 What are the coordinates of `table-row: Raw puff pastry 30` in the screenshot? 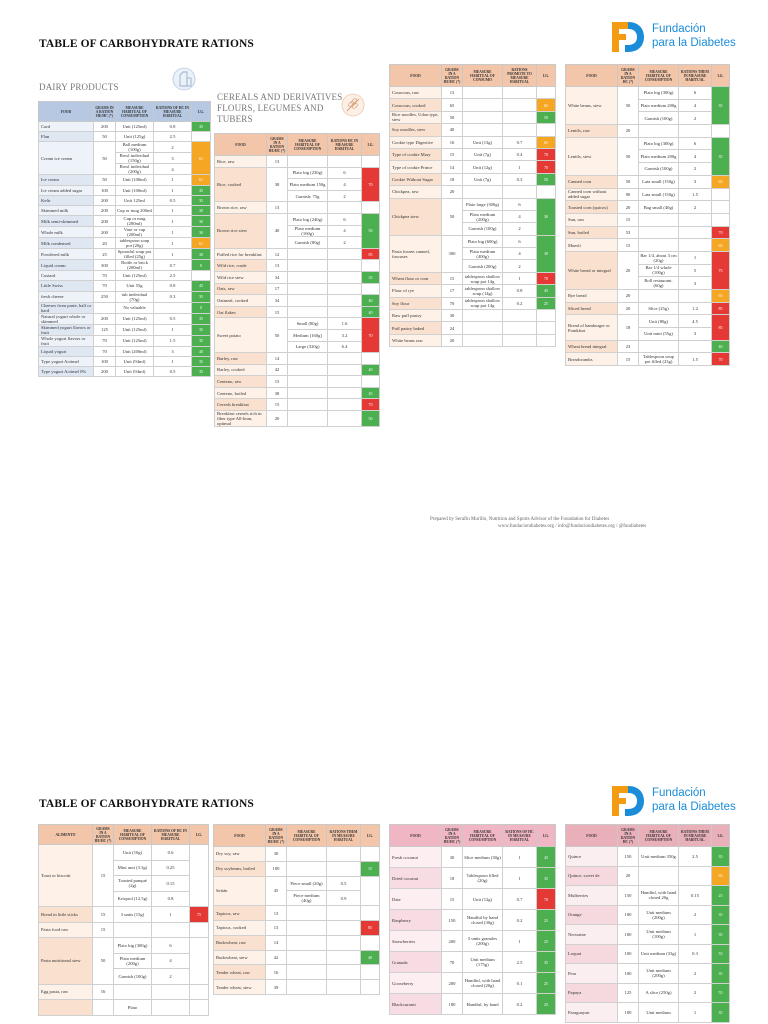 It's located at (472, 316).